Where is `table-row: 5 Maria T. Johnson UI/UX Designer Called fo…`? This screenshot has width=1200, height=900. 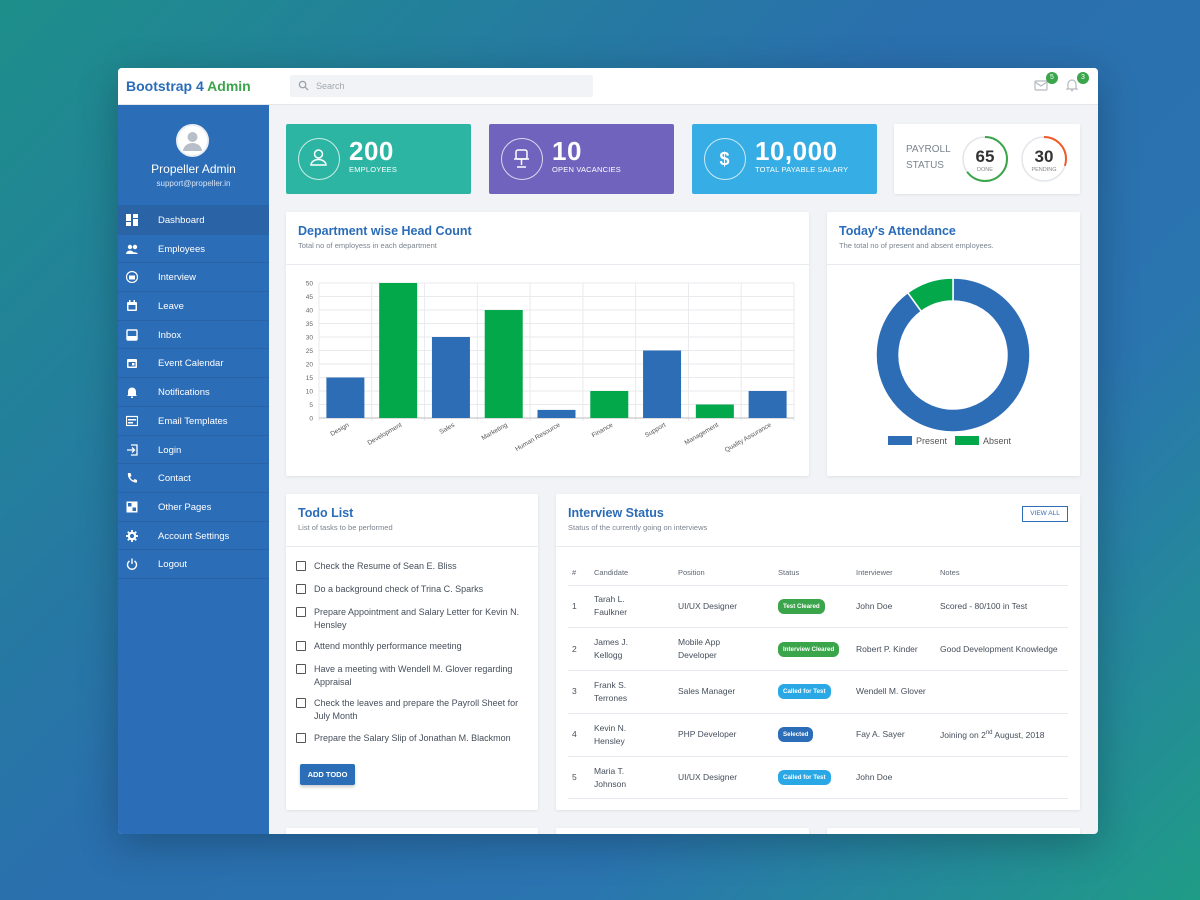 table-row: 5 Maria T. Johnson UI/UX Designer Called fo… is located at coordinates (818, 778).